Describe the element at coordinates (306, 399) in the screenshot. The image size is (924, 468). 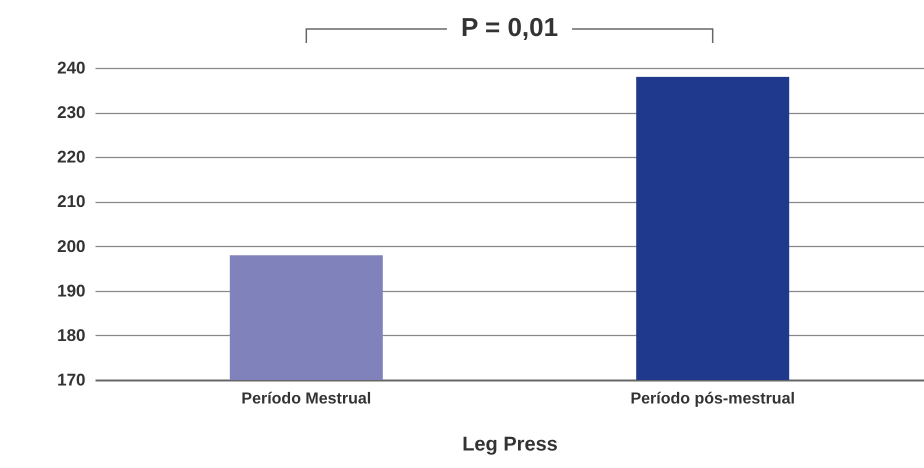
I see `x-tick-label: Período Mestrual` at that location.